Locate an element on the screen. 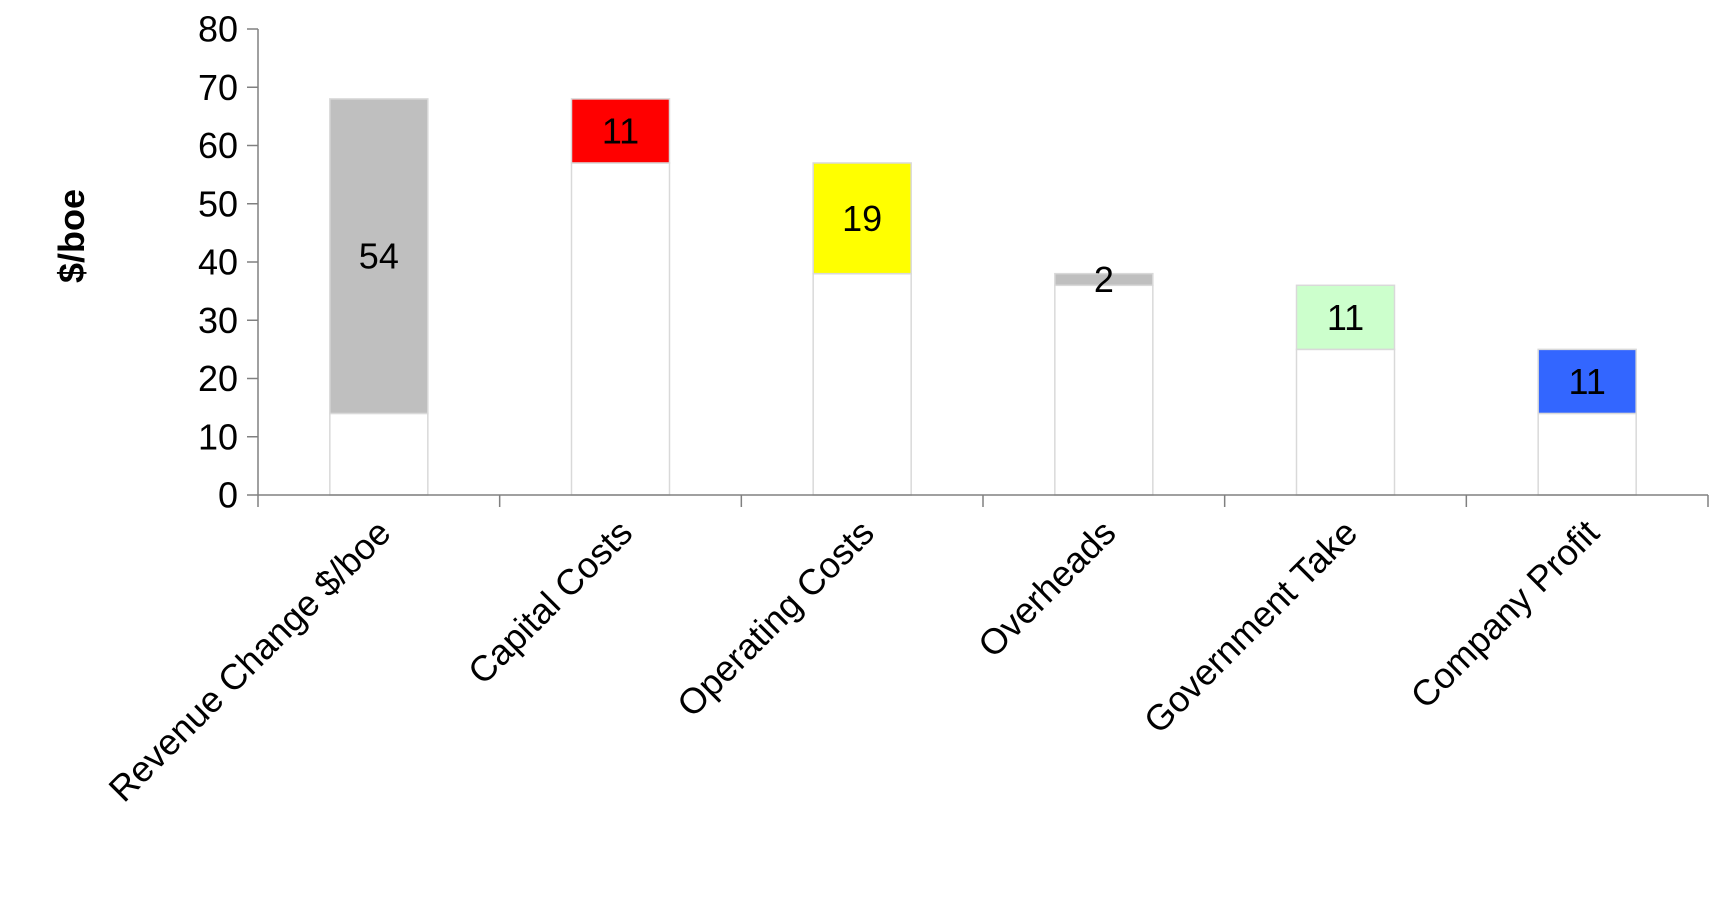  y-tick-label-50: 50 is located at coordinates (218, 203).